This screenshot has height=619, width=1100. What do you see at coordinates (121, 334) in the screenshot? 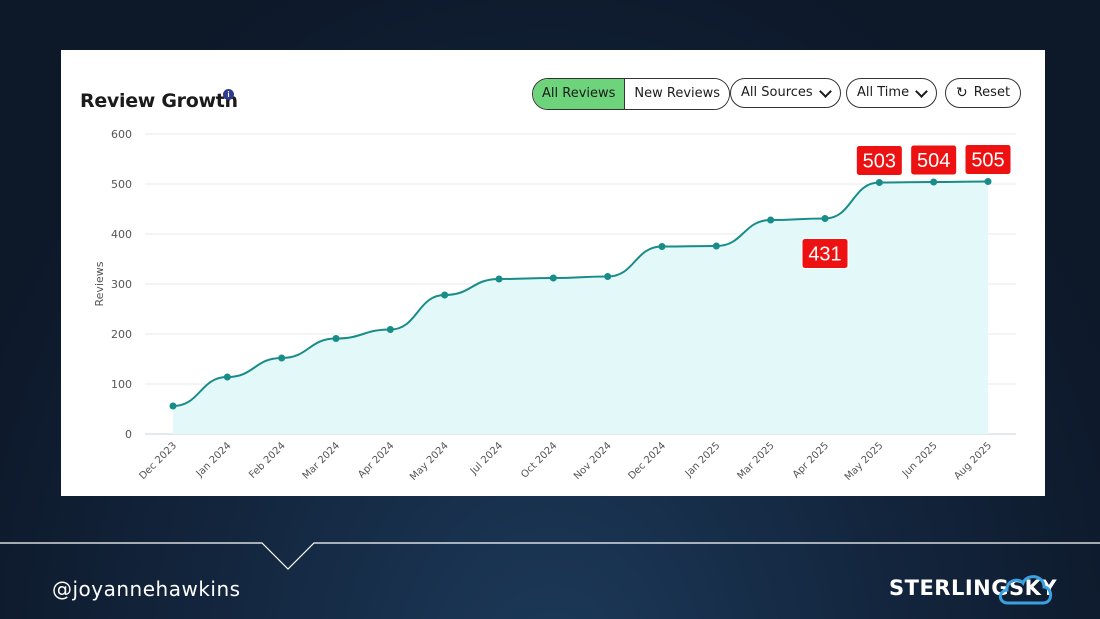
I see `y-tick-label: 200` at bounding box center [121, 334].